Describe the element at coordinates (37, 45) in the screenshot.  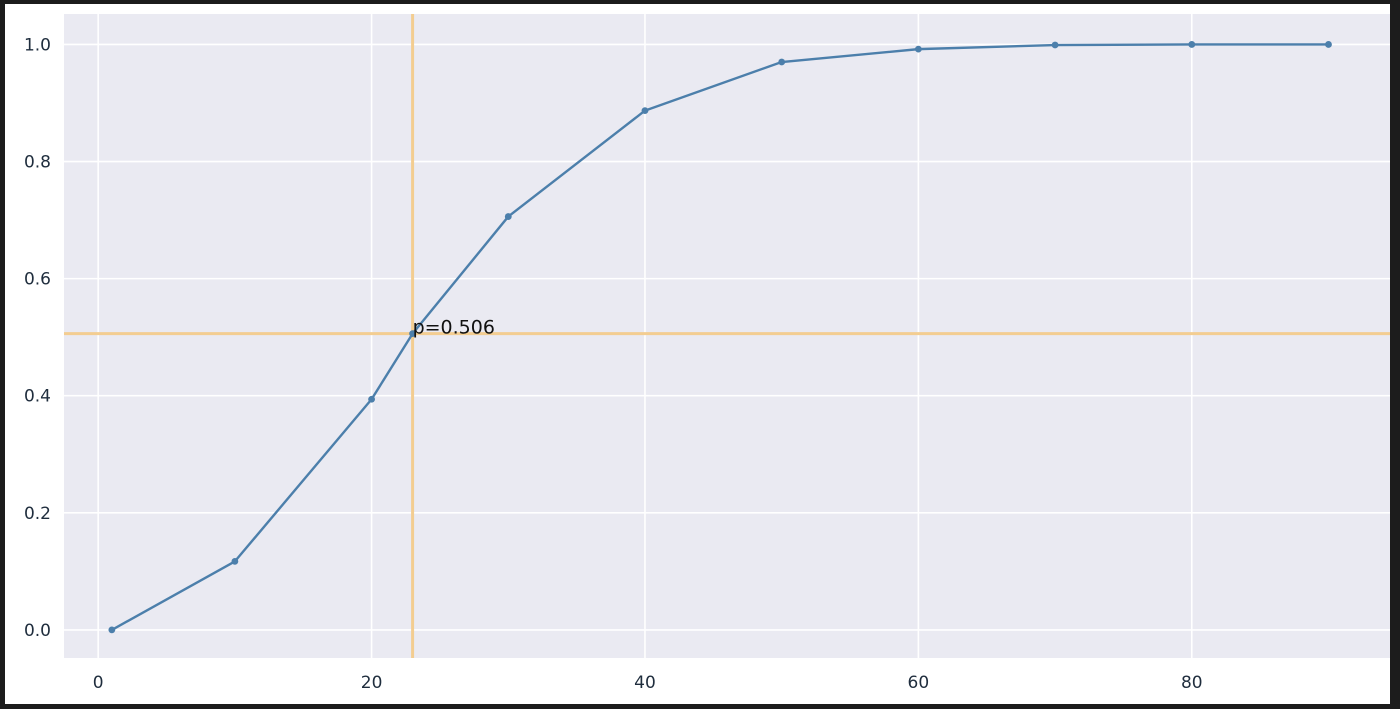
I see `y-tick-label: 1.0` at that location.